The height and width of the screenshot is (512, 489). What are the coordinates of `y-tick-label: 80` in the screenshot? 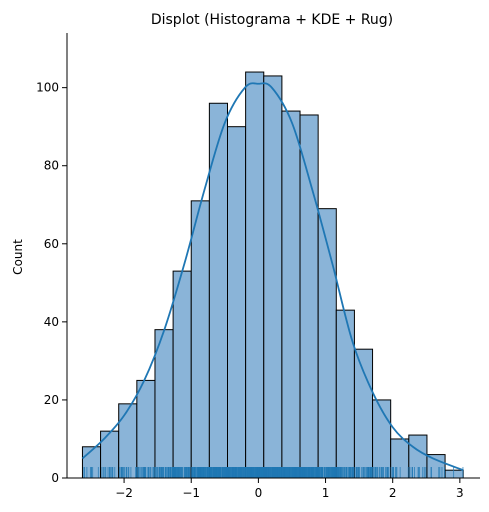 It's located at (51, 166).